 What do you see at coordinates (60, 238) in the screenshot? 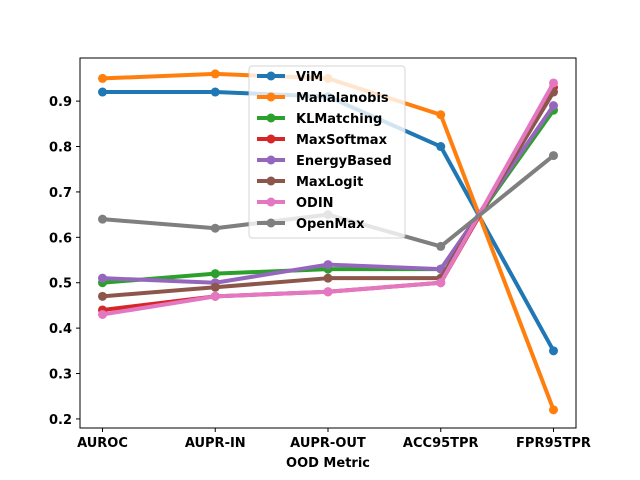
I see `y-tick-label: 0.6` at bounding box center [60, 238].